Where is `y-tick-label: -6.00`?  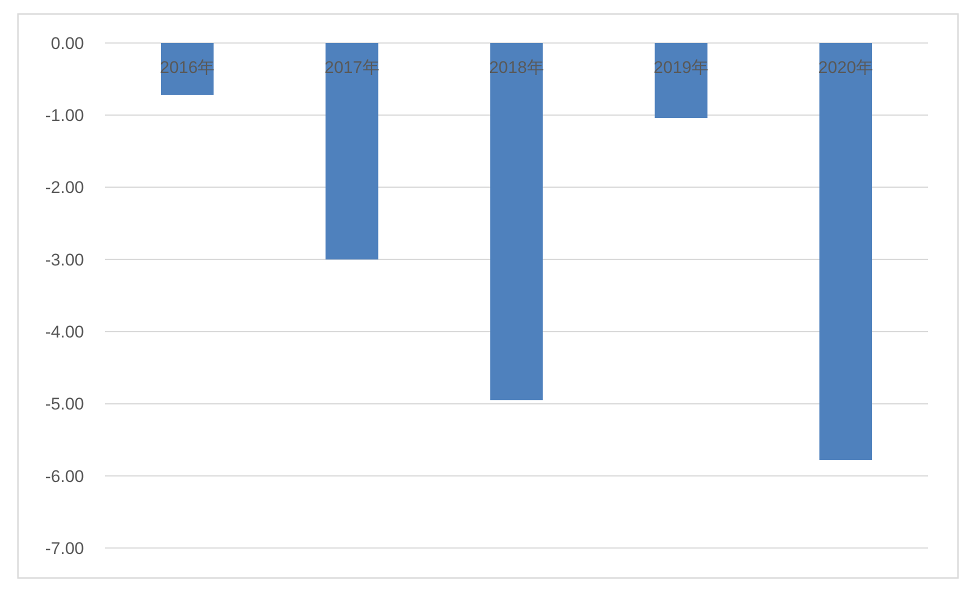 y-tick-label: -6.00 is located at coordinates (64, 476).